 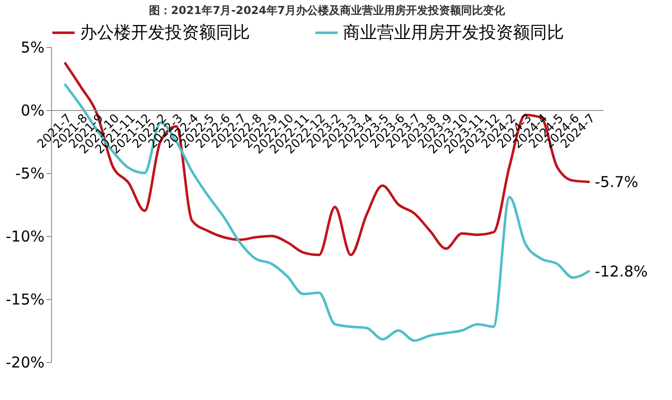 I want to click on y-tick-label: -20%, so click(x=25, y=363).